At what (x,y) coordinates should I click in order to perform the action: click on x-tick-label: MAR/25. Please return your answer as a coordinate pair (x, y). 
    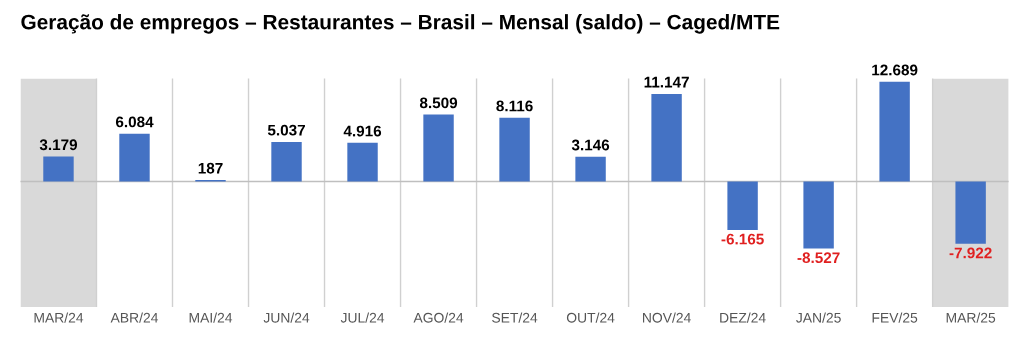
    Looking at the image, I should click on (971, 317).